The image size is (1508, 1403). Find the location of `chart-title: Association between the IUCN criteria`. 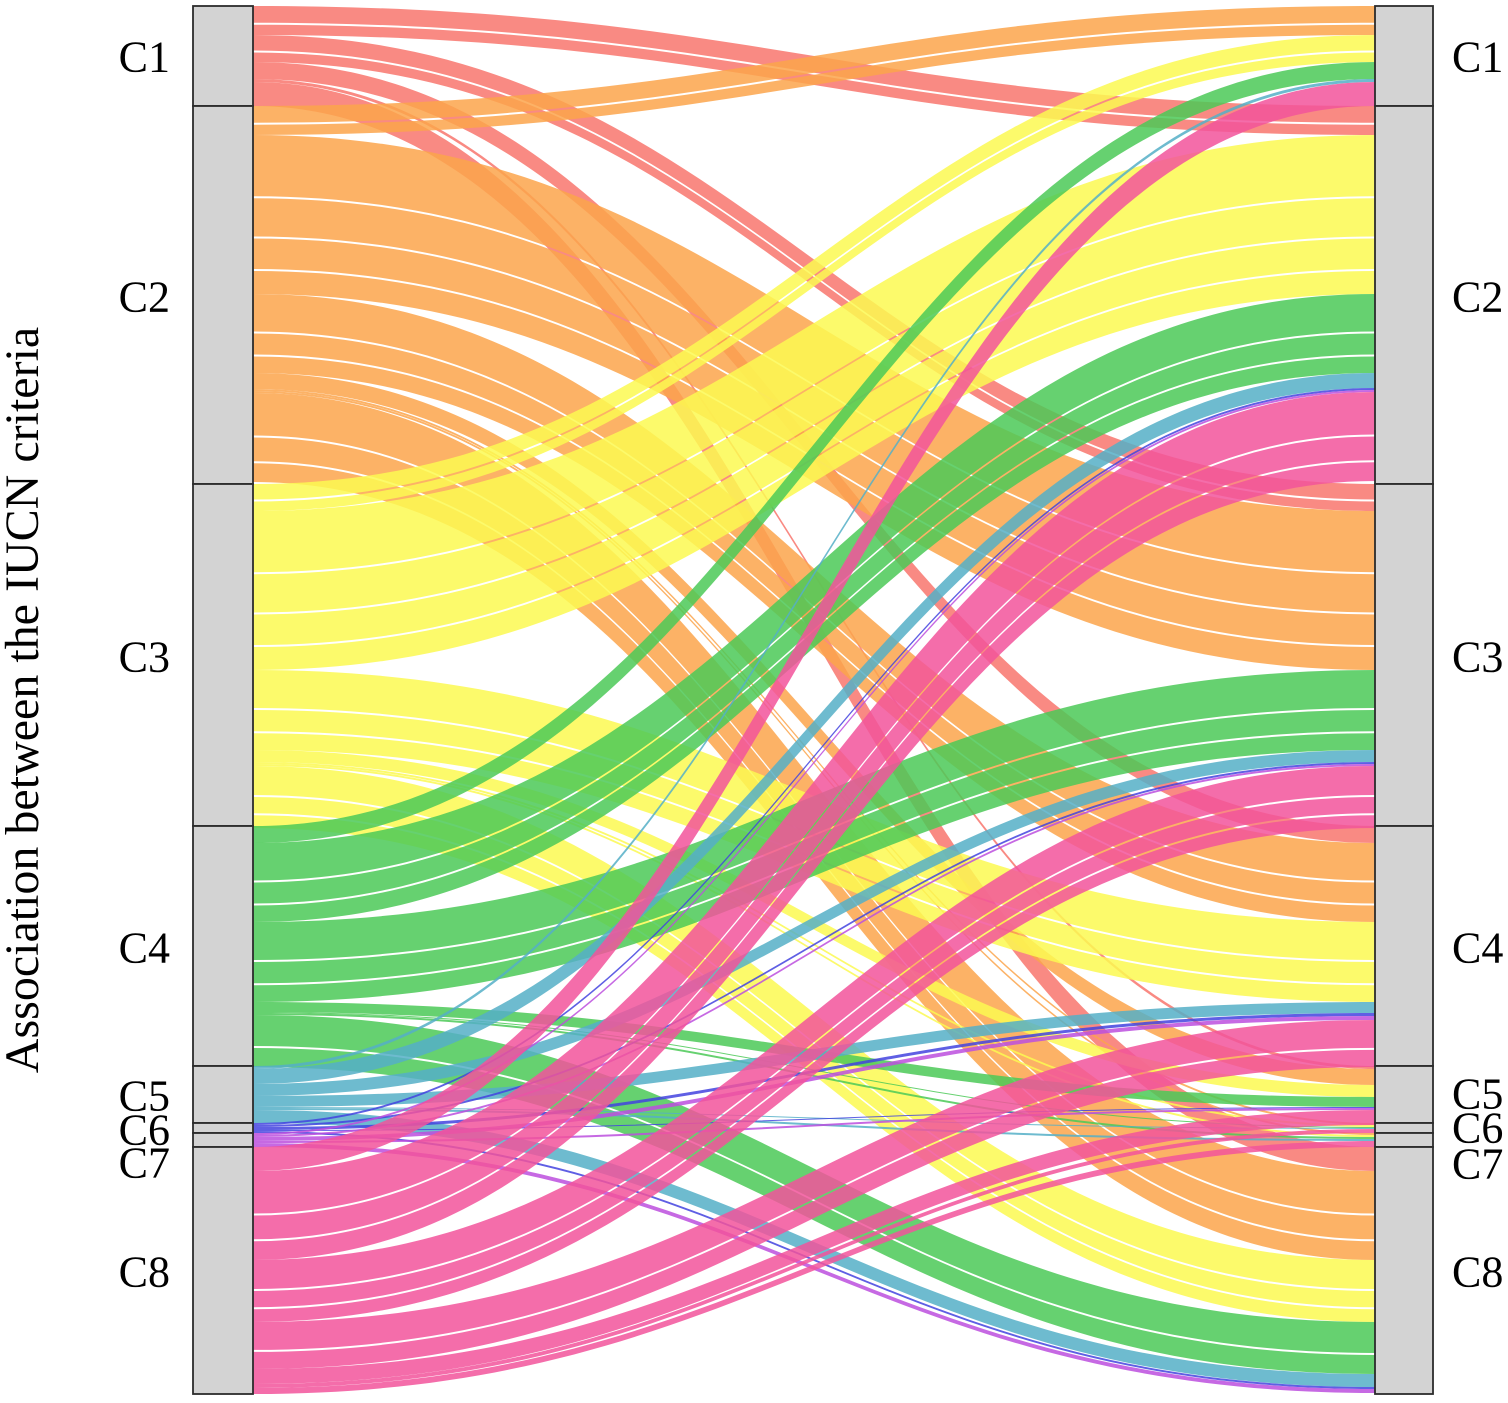

chart-title: Association between the IUCN criteria is located at coordinates (24, 700).